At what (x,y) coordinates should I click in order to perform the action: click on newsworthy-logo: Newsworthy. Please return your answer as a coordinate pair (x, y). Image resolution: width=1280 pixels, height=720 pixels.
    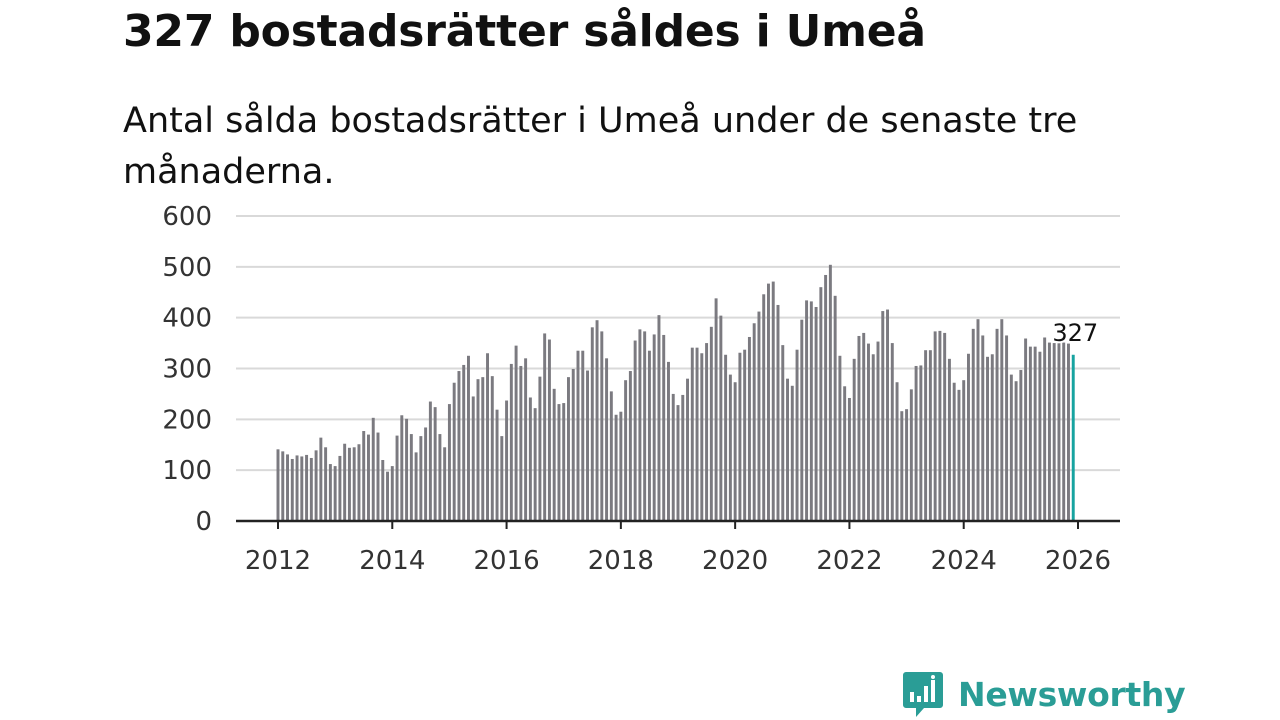
    Looking at the image, I should click on (1044, 694).